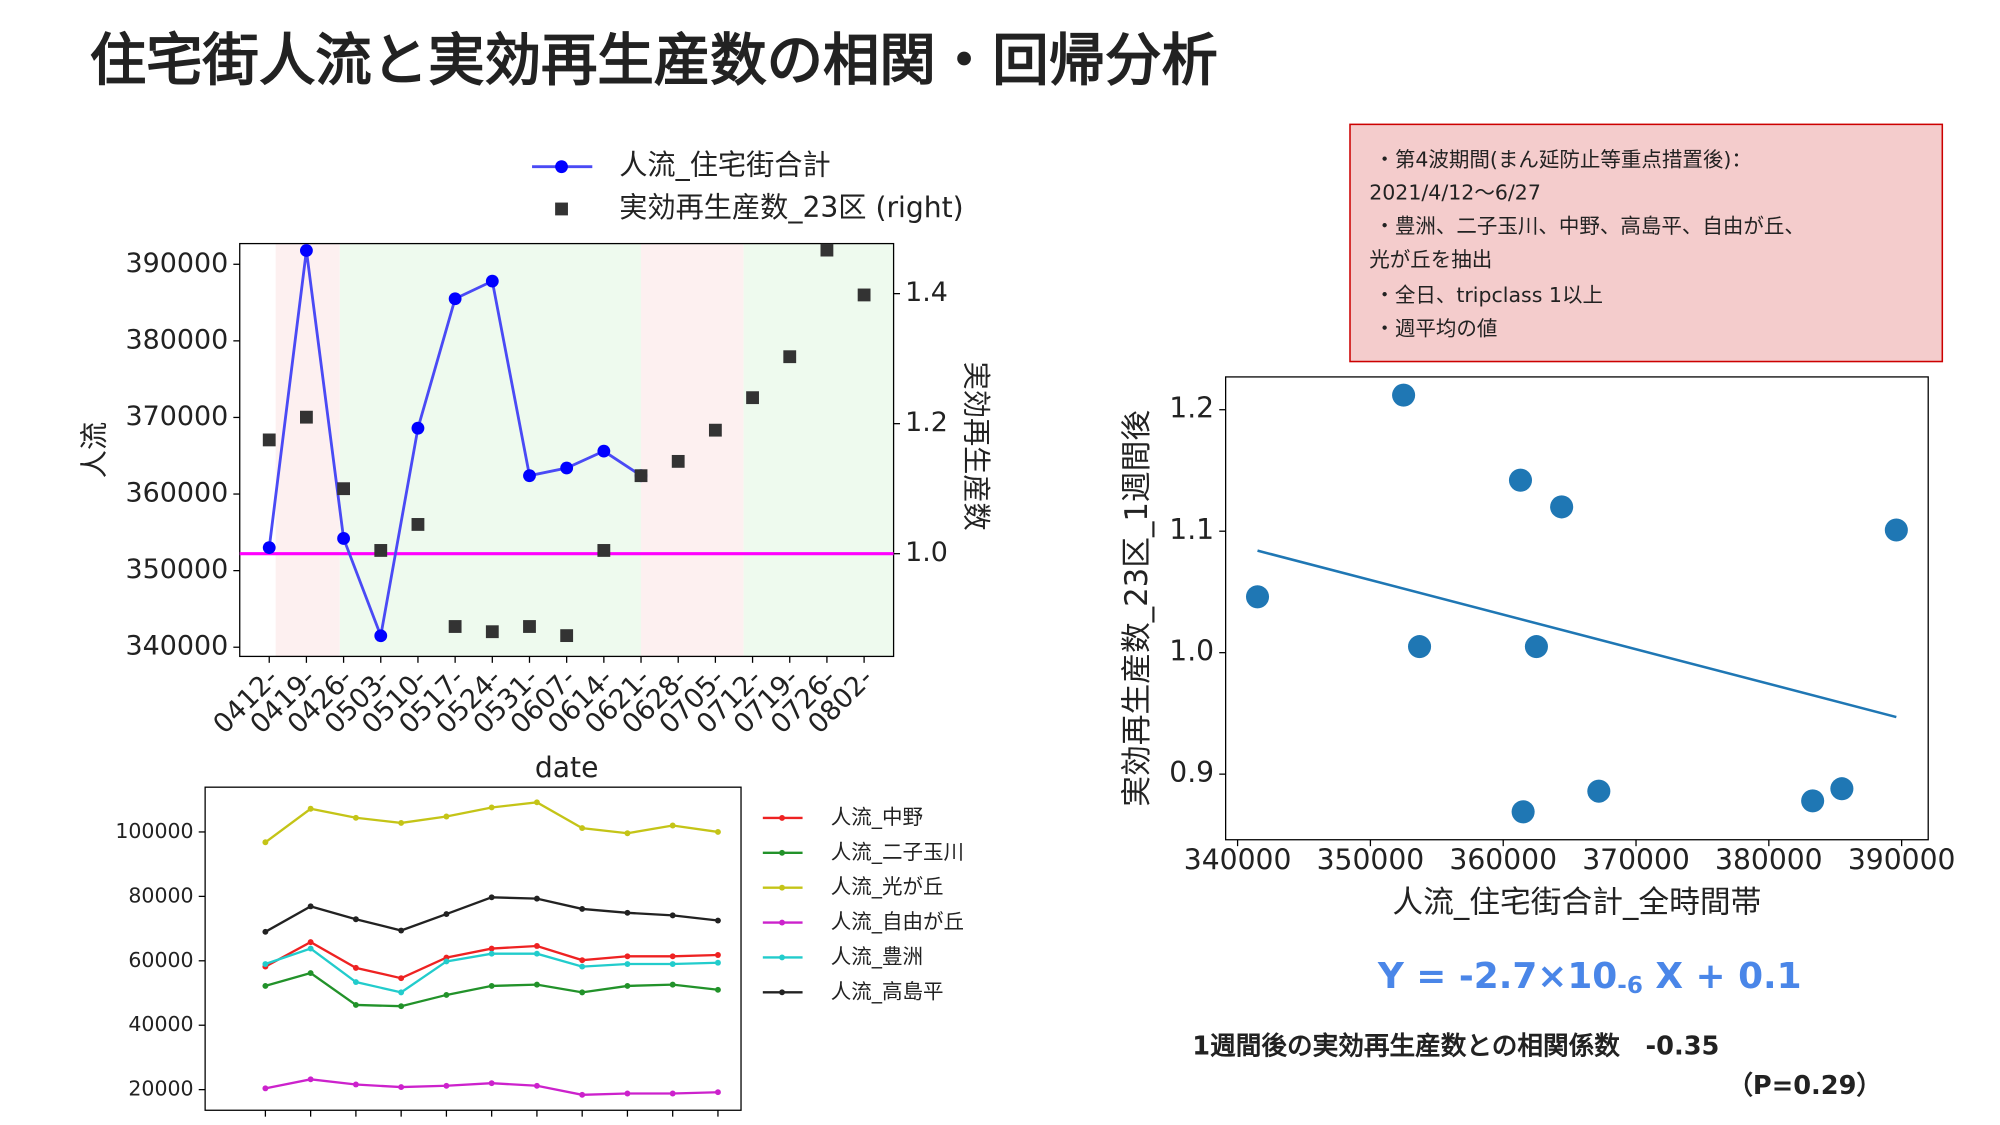  I want to click on y-tick-label: 380000, so click(176, 339).